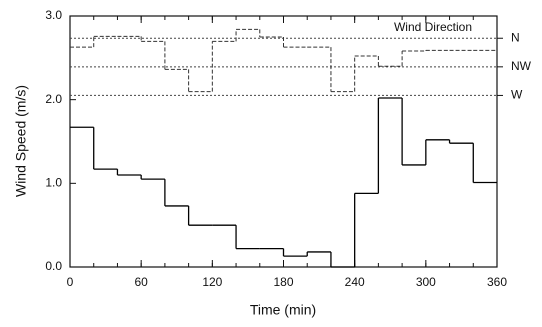 This screenshot has height=327, width=542. I want to click on x-tick-label: 180, so click(283, 282).